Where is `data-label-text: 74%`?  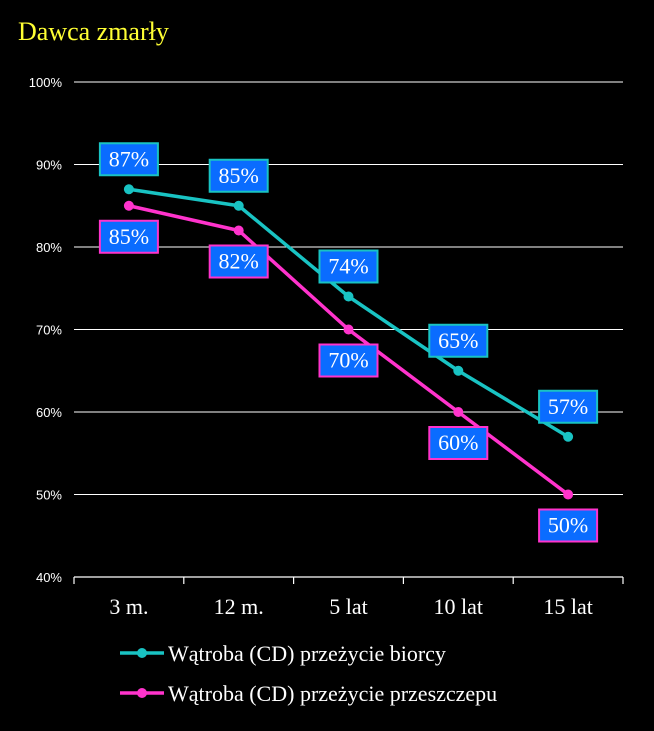 data-label-text: 74% is located at coordinates (348, 266).